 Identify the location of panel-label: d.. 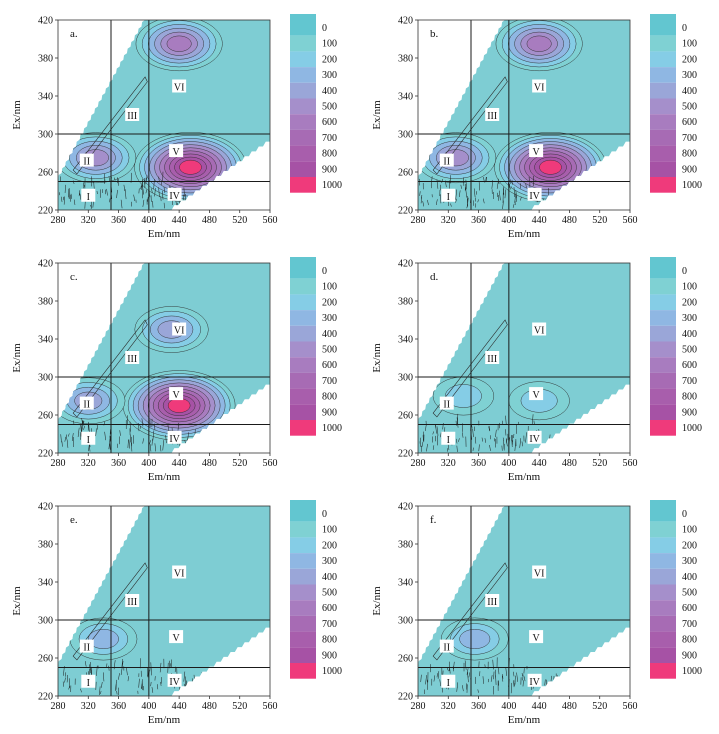
(434, 277).